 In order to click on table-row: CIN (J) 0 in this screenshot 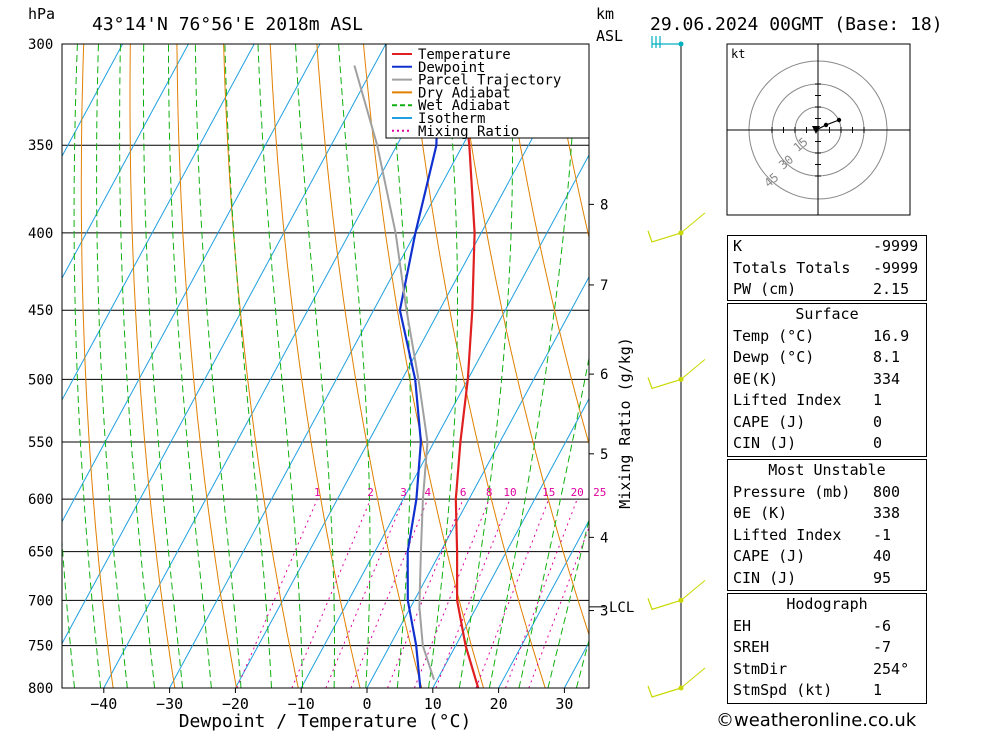, I will do `click(827, 444)`.